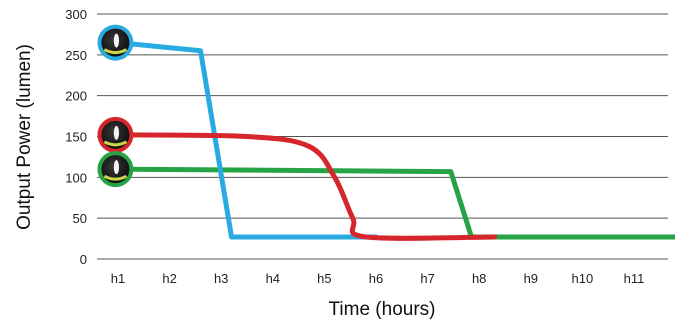  I want to click on y-axis-ticks: 0 50 100 150 200 250 300, so click(76, 137).